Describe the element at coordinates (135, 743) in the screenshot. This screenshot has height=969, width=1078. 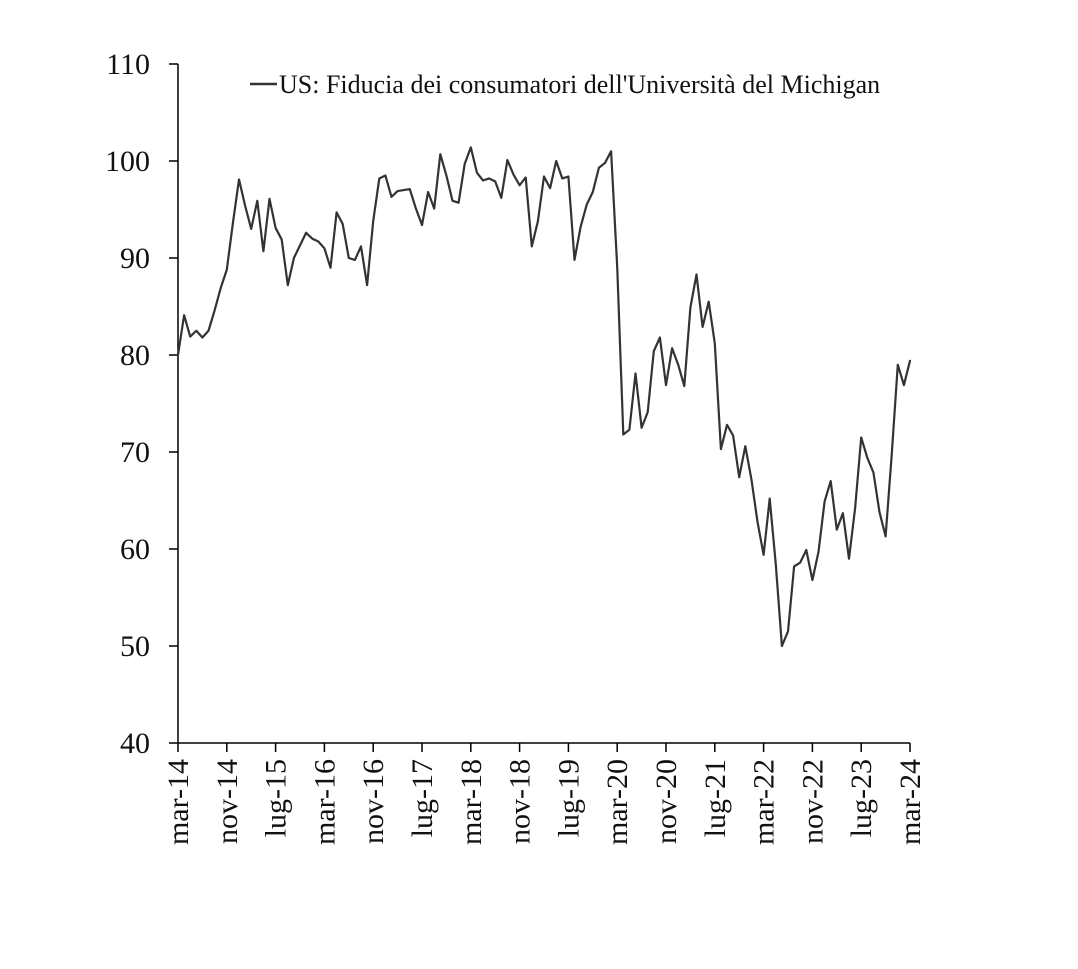
I see `y-tick-label: 40` at that location.